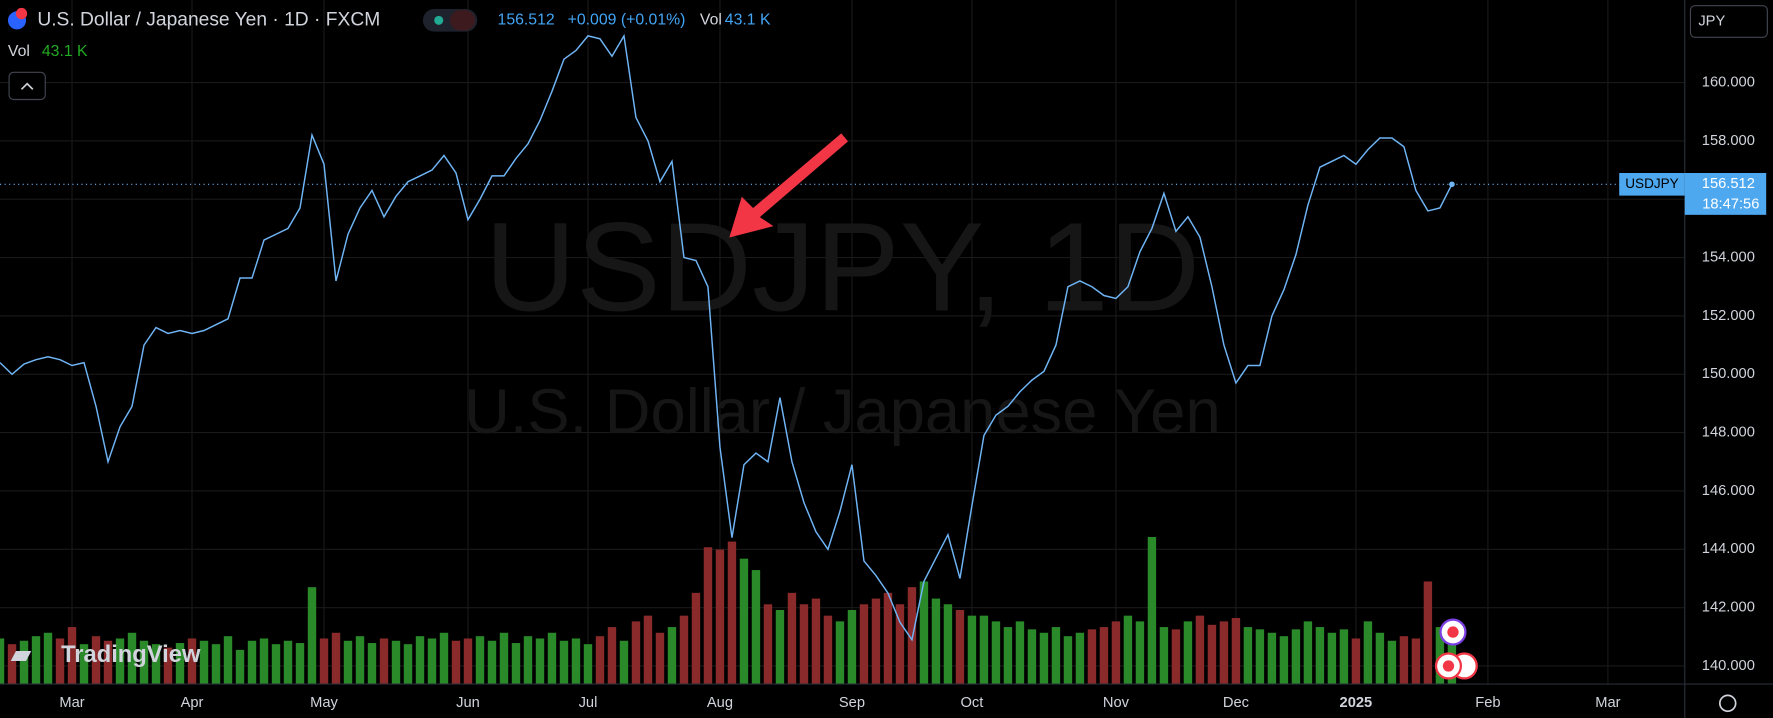  Describe the element at coordinates (324, 703) in the screenshot. I see `x-tick-label: May` at that location.